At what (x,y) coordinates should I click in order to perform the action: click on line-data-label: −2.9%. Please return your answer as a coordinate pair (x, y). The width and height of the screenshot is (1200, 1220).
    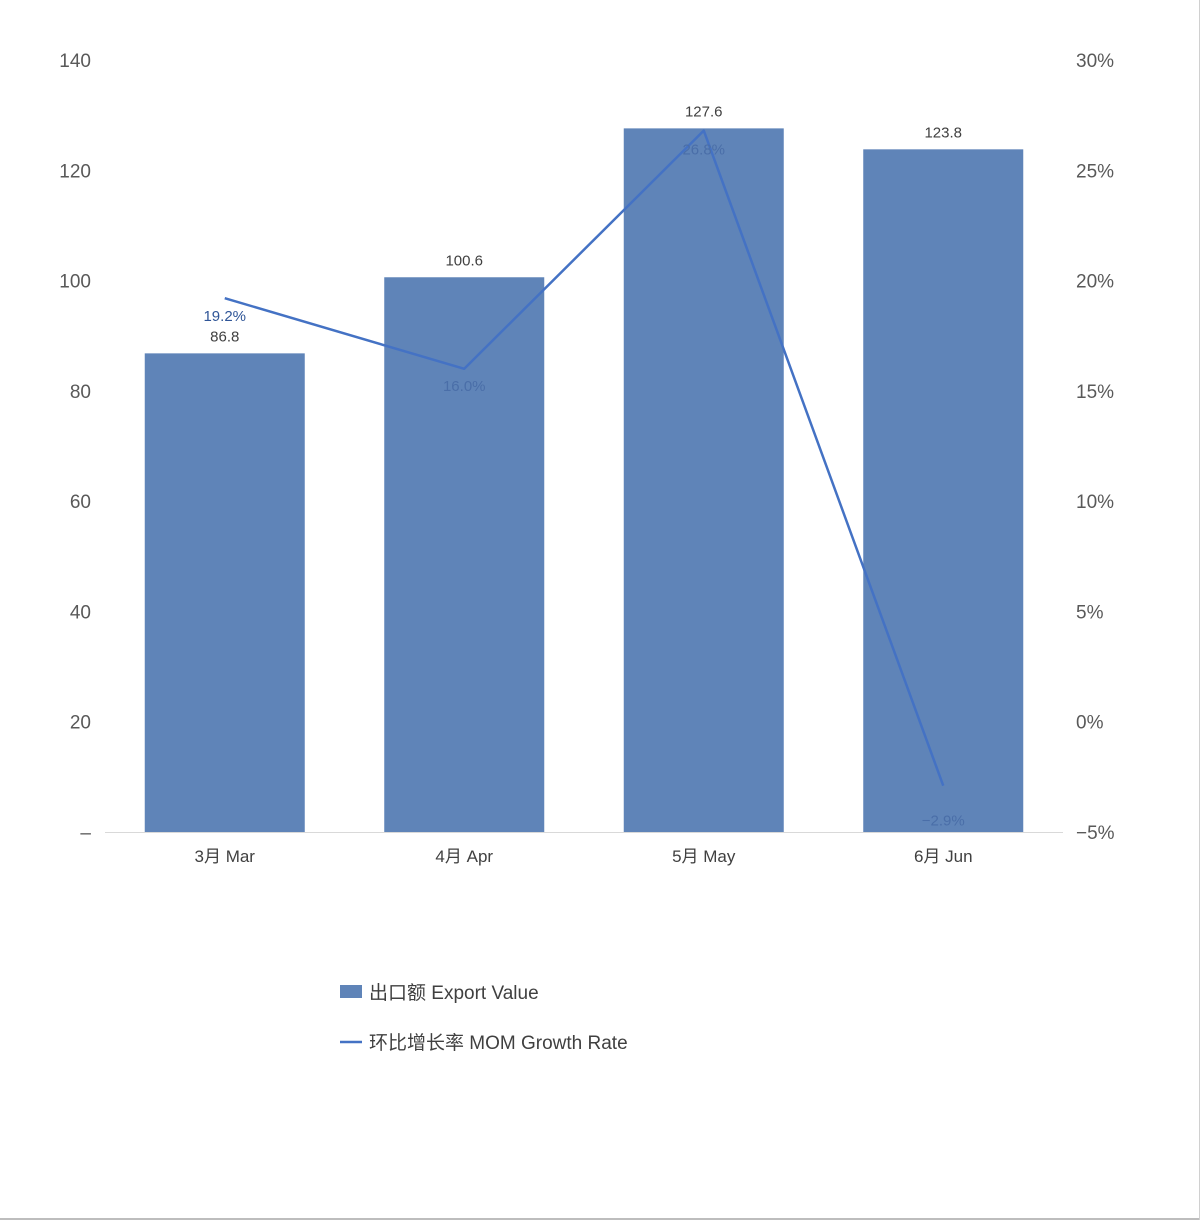
    Looking at the image, I should click on (943, 821).